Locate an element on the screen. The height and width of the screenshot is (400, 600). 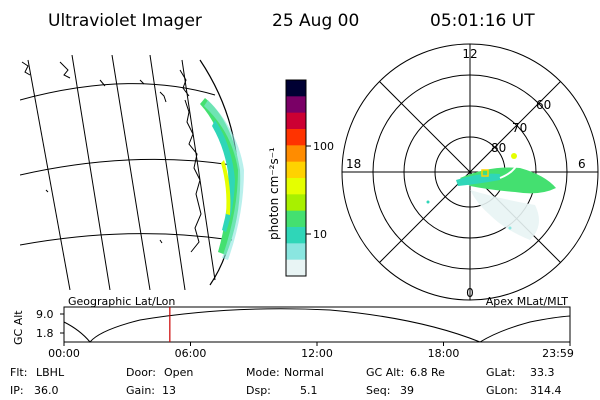
timeline-ytick-low: 1.8 is located at coordinates (45, 333).